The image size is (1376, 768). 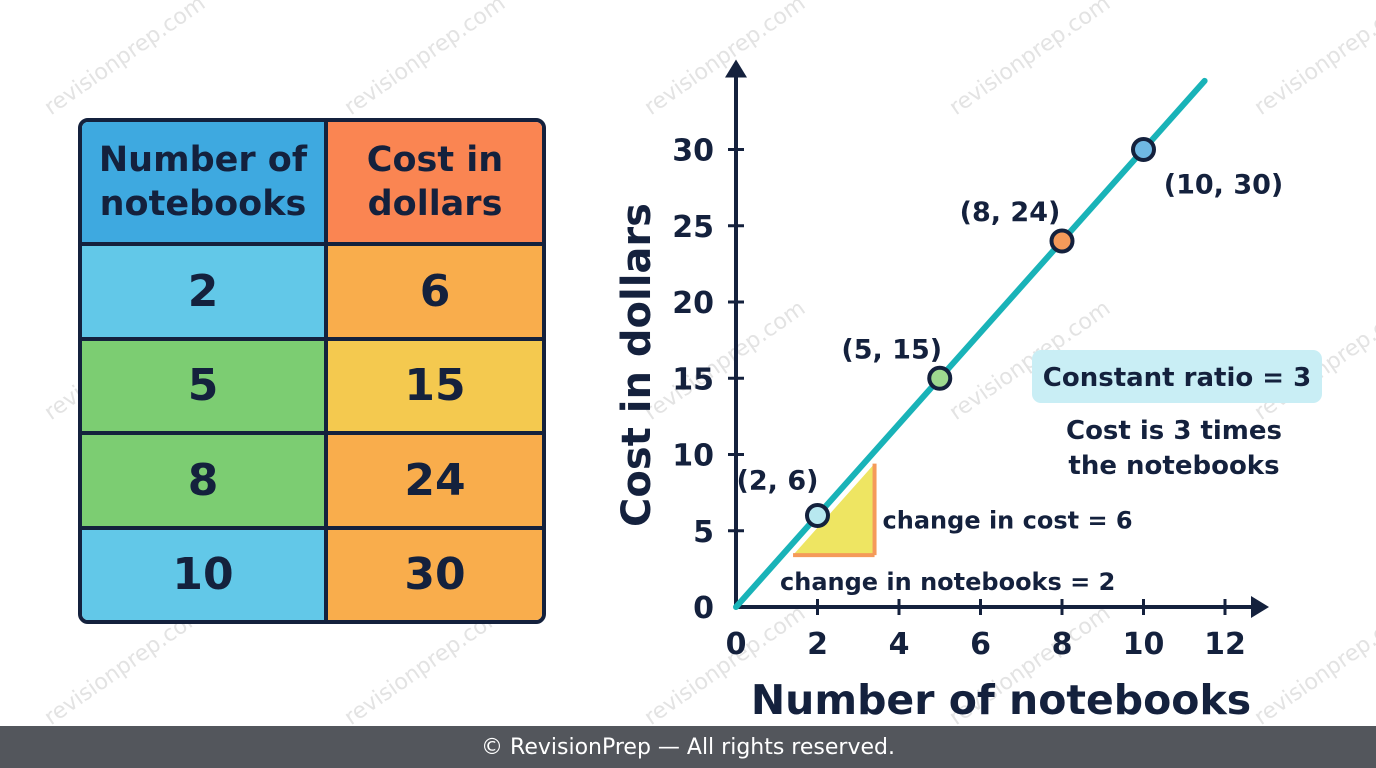 What do you see at coordinates (1225, 644) in the screenshot?
I see `x-tick-label: 12` at bounding box center [1225, 644].